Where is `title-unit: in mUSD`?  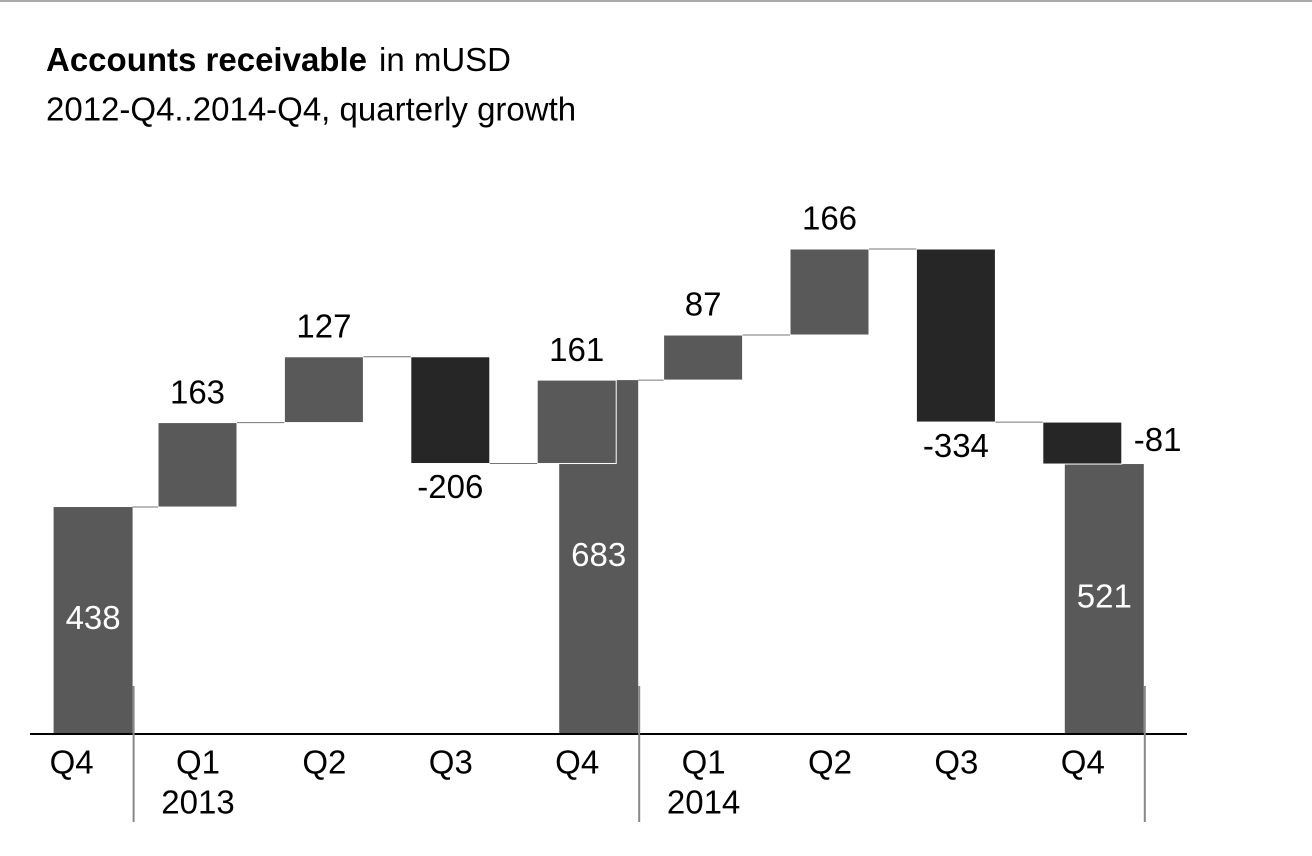
title-unit: in mUSD is located at coordinates (445, 59).